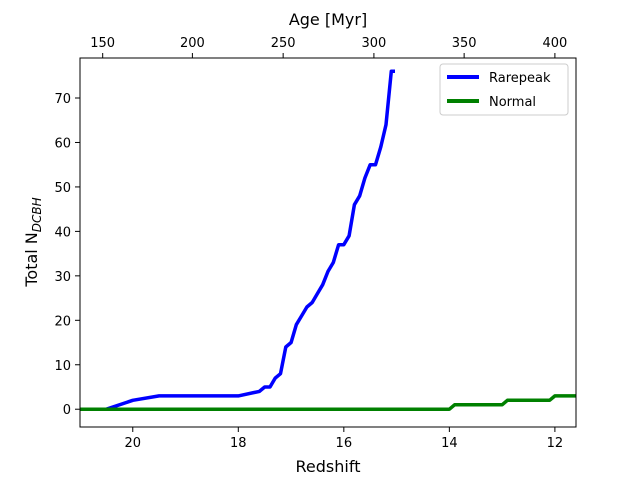 This screenshot has height=480, width=640. I want to click on y-axis-title: Total NDCBH, so click(33, 242).